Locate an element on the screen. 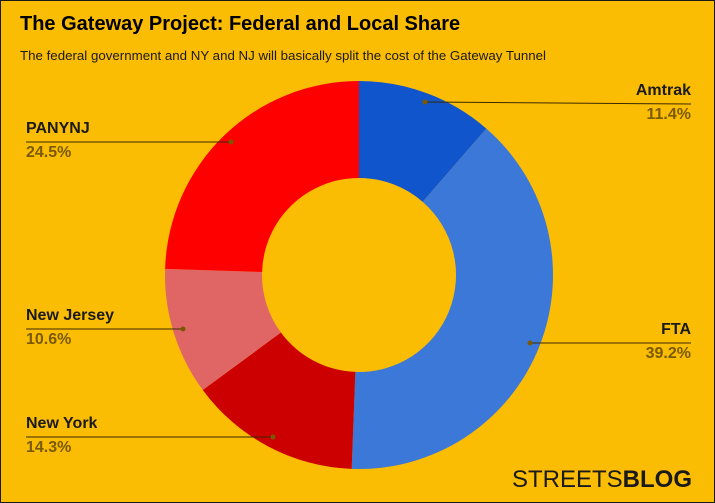  label-new-york-name: New York is located at coordinates (62, 423).